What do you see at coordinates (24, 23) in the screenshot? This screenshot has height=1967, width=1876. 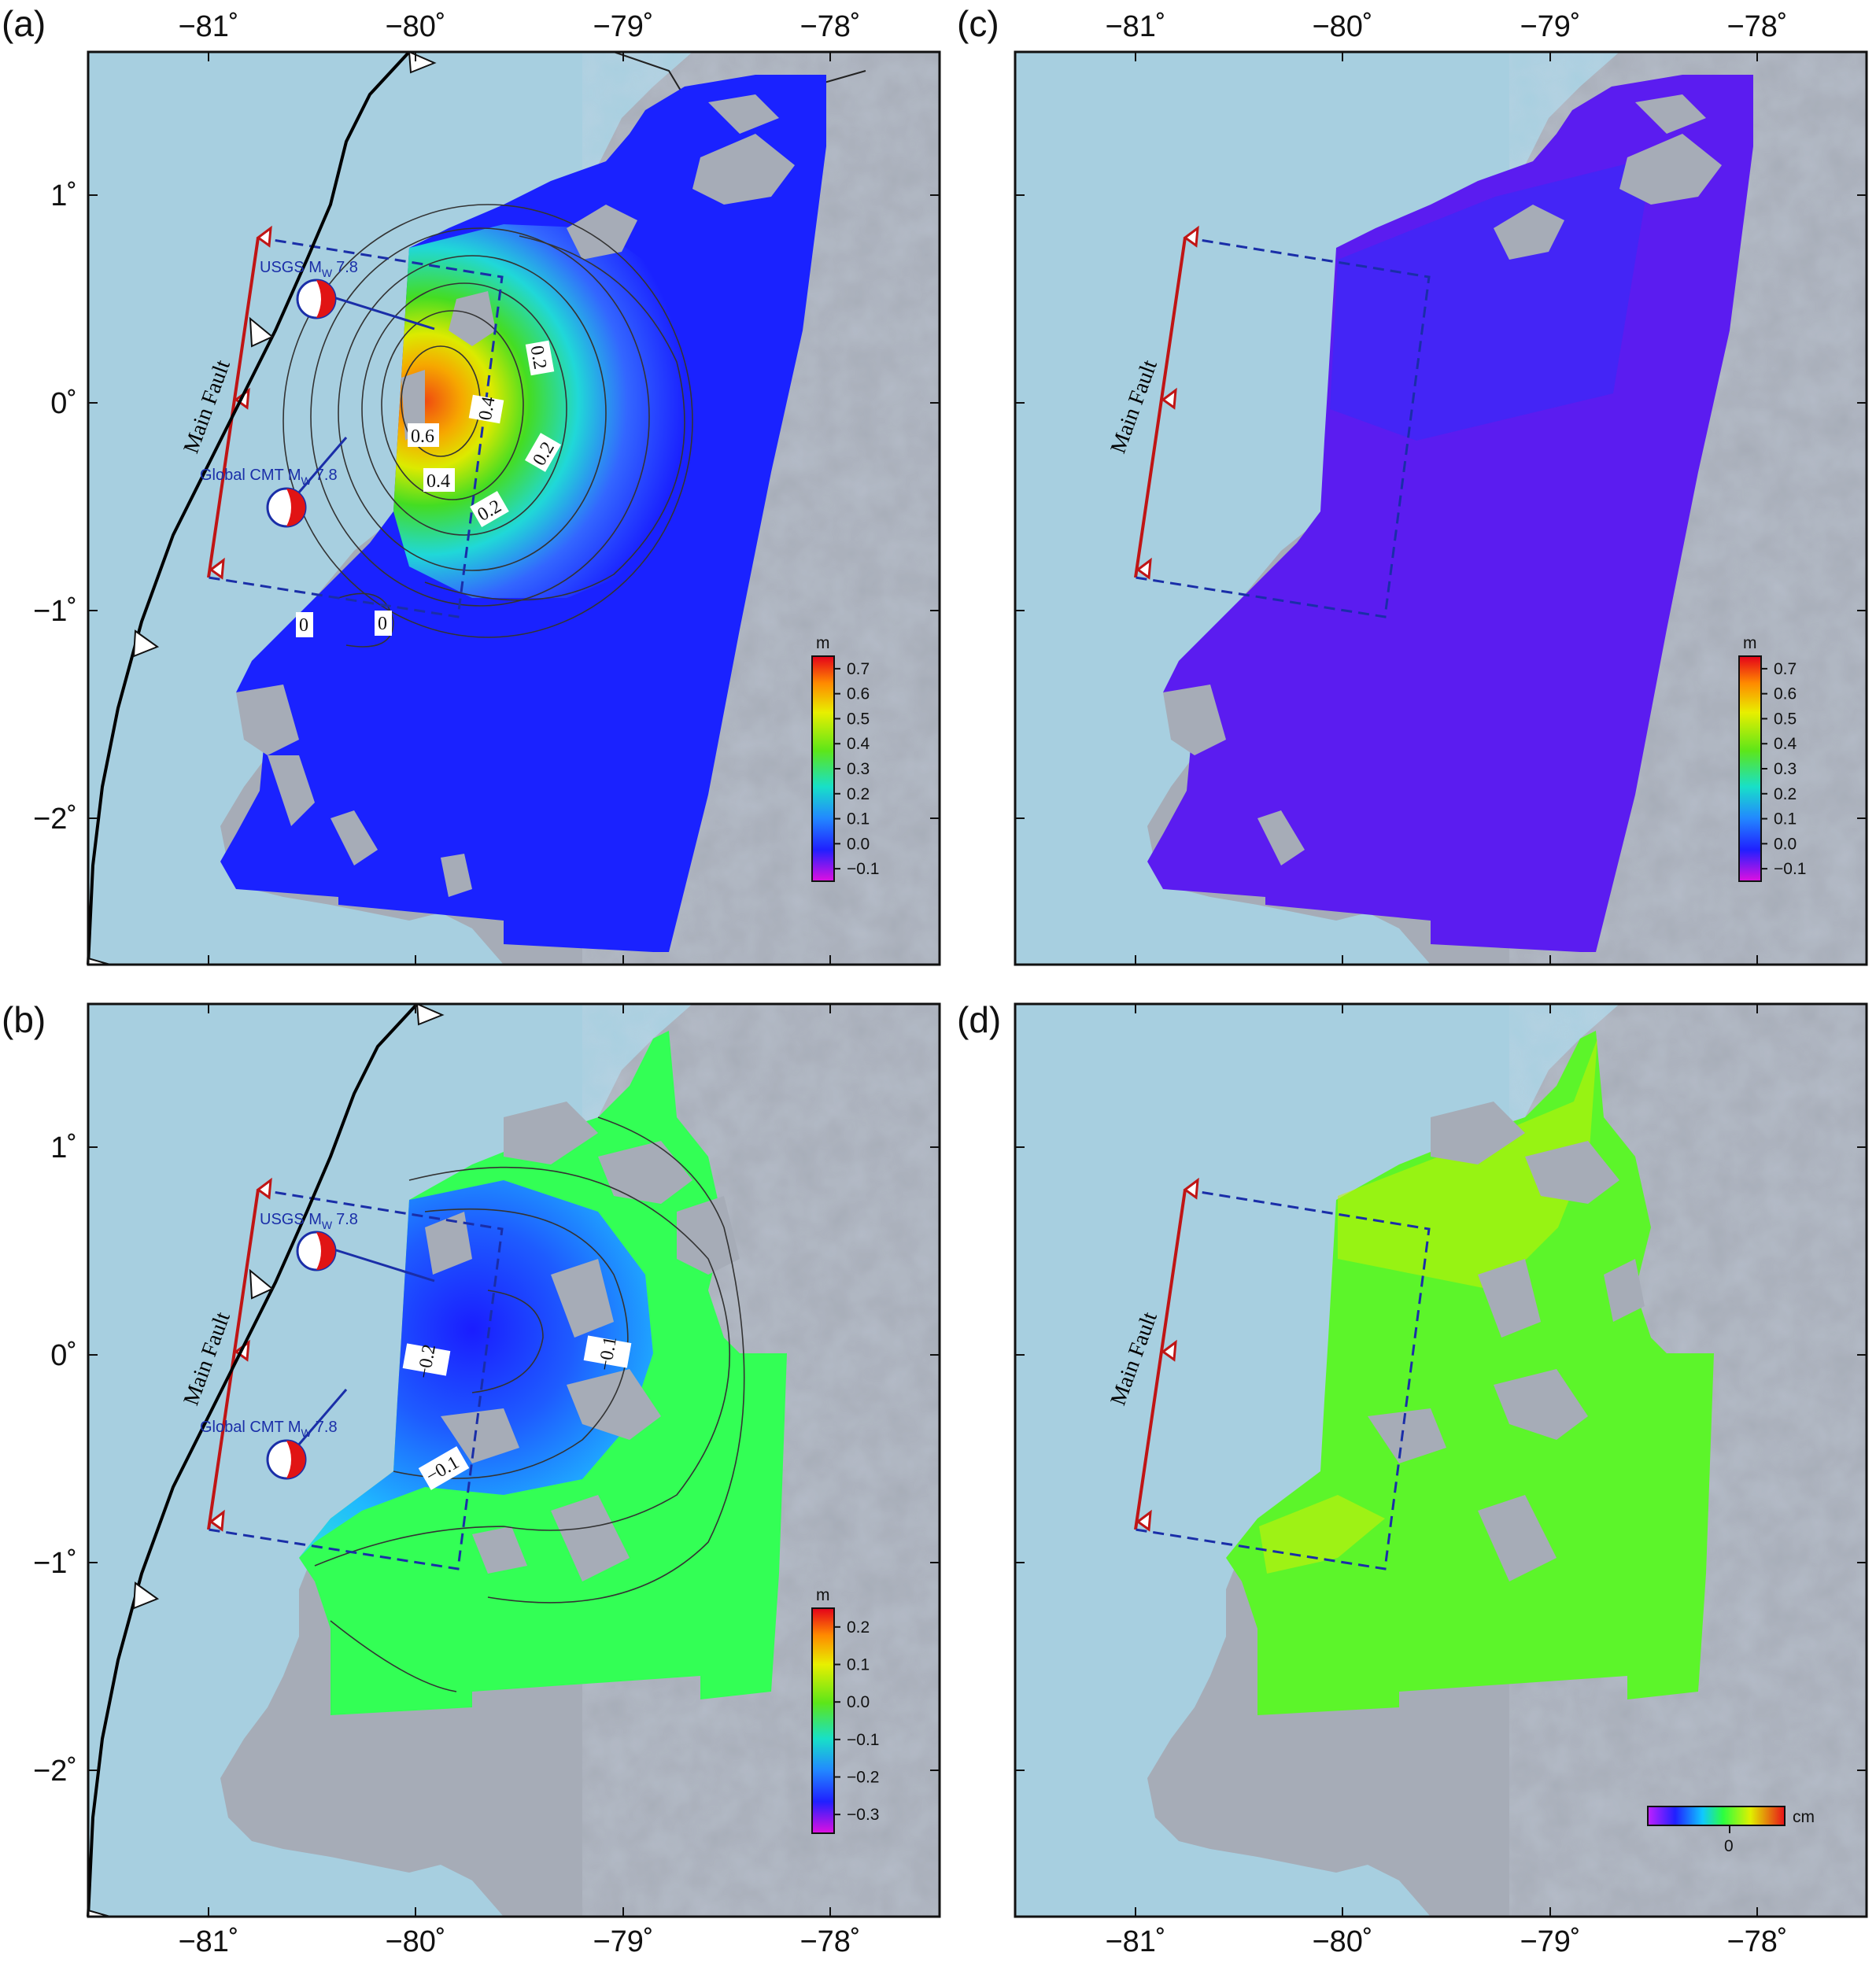 I see `panel-label-a: (a)` at bounding box center [24, 23].